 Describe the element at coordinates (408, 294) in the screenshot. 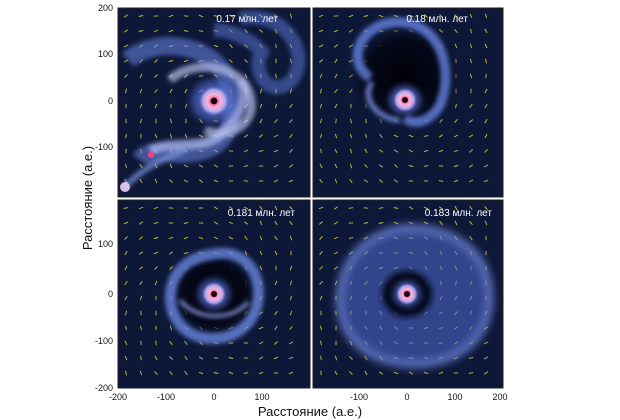

I see `panel-4: 0.183 млн. лет` at that location.